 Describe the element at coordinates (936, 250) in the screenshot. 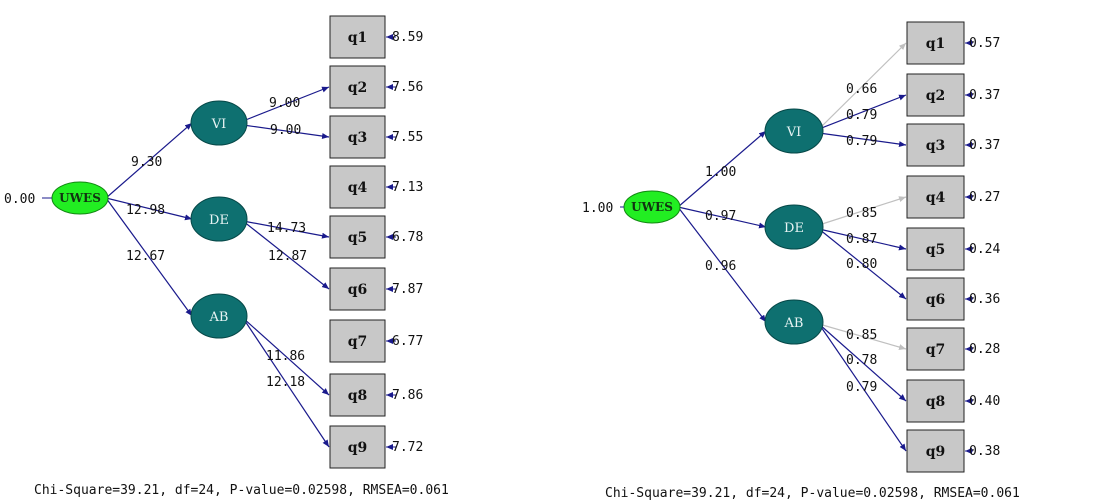

I see `indicator-label-q5: q5` at that location.